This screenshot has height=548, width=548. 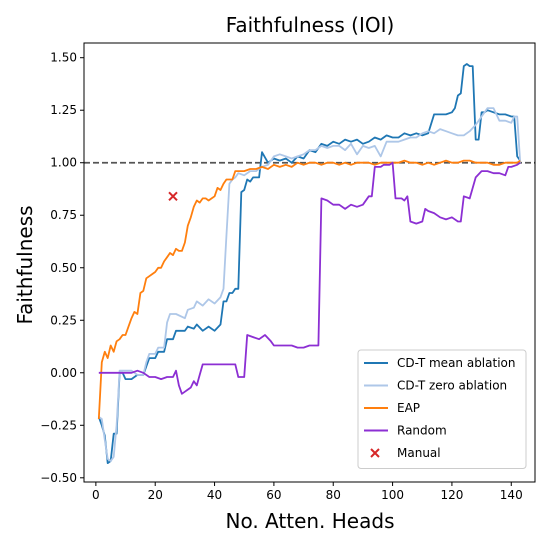 What do you see at coordinates (63, 215) in the screenshot?
I see `y-tick-label: 0.75` at bounding box center [63, 215].